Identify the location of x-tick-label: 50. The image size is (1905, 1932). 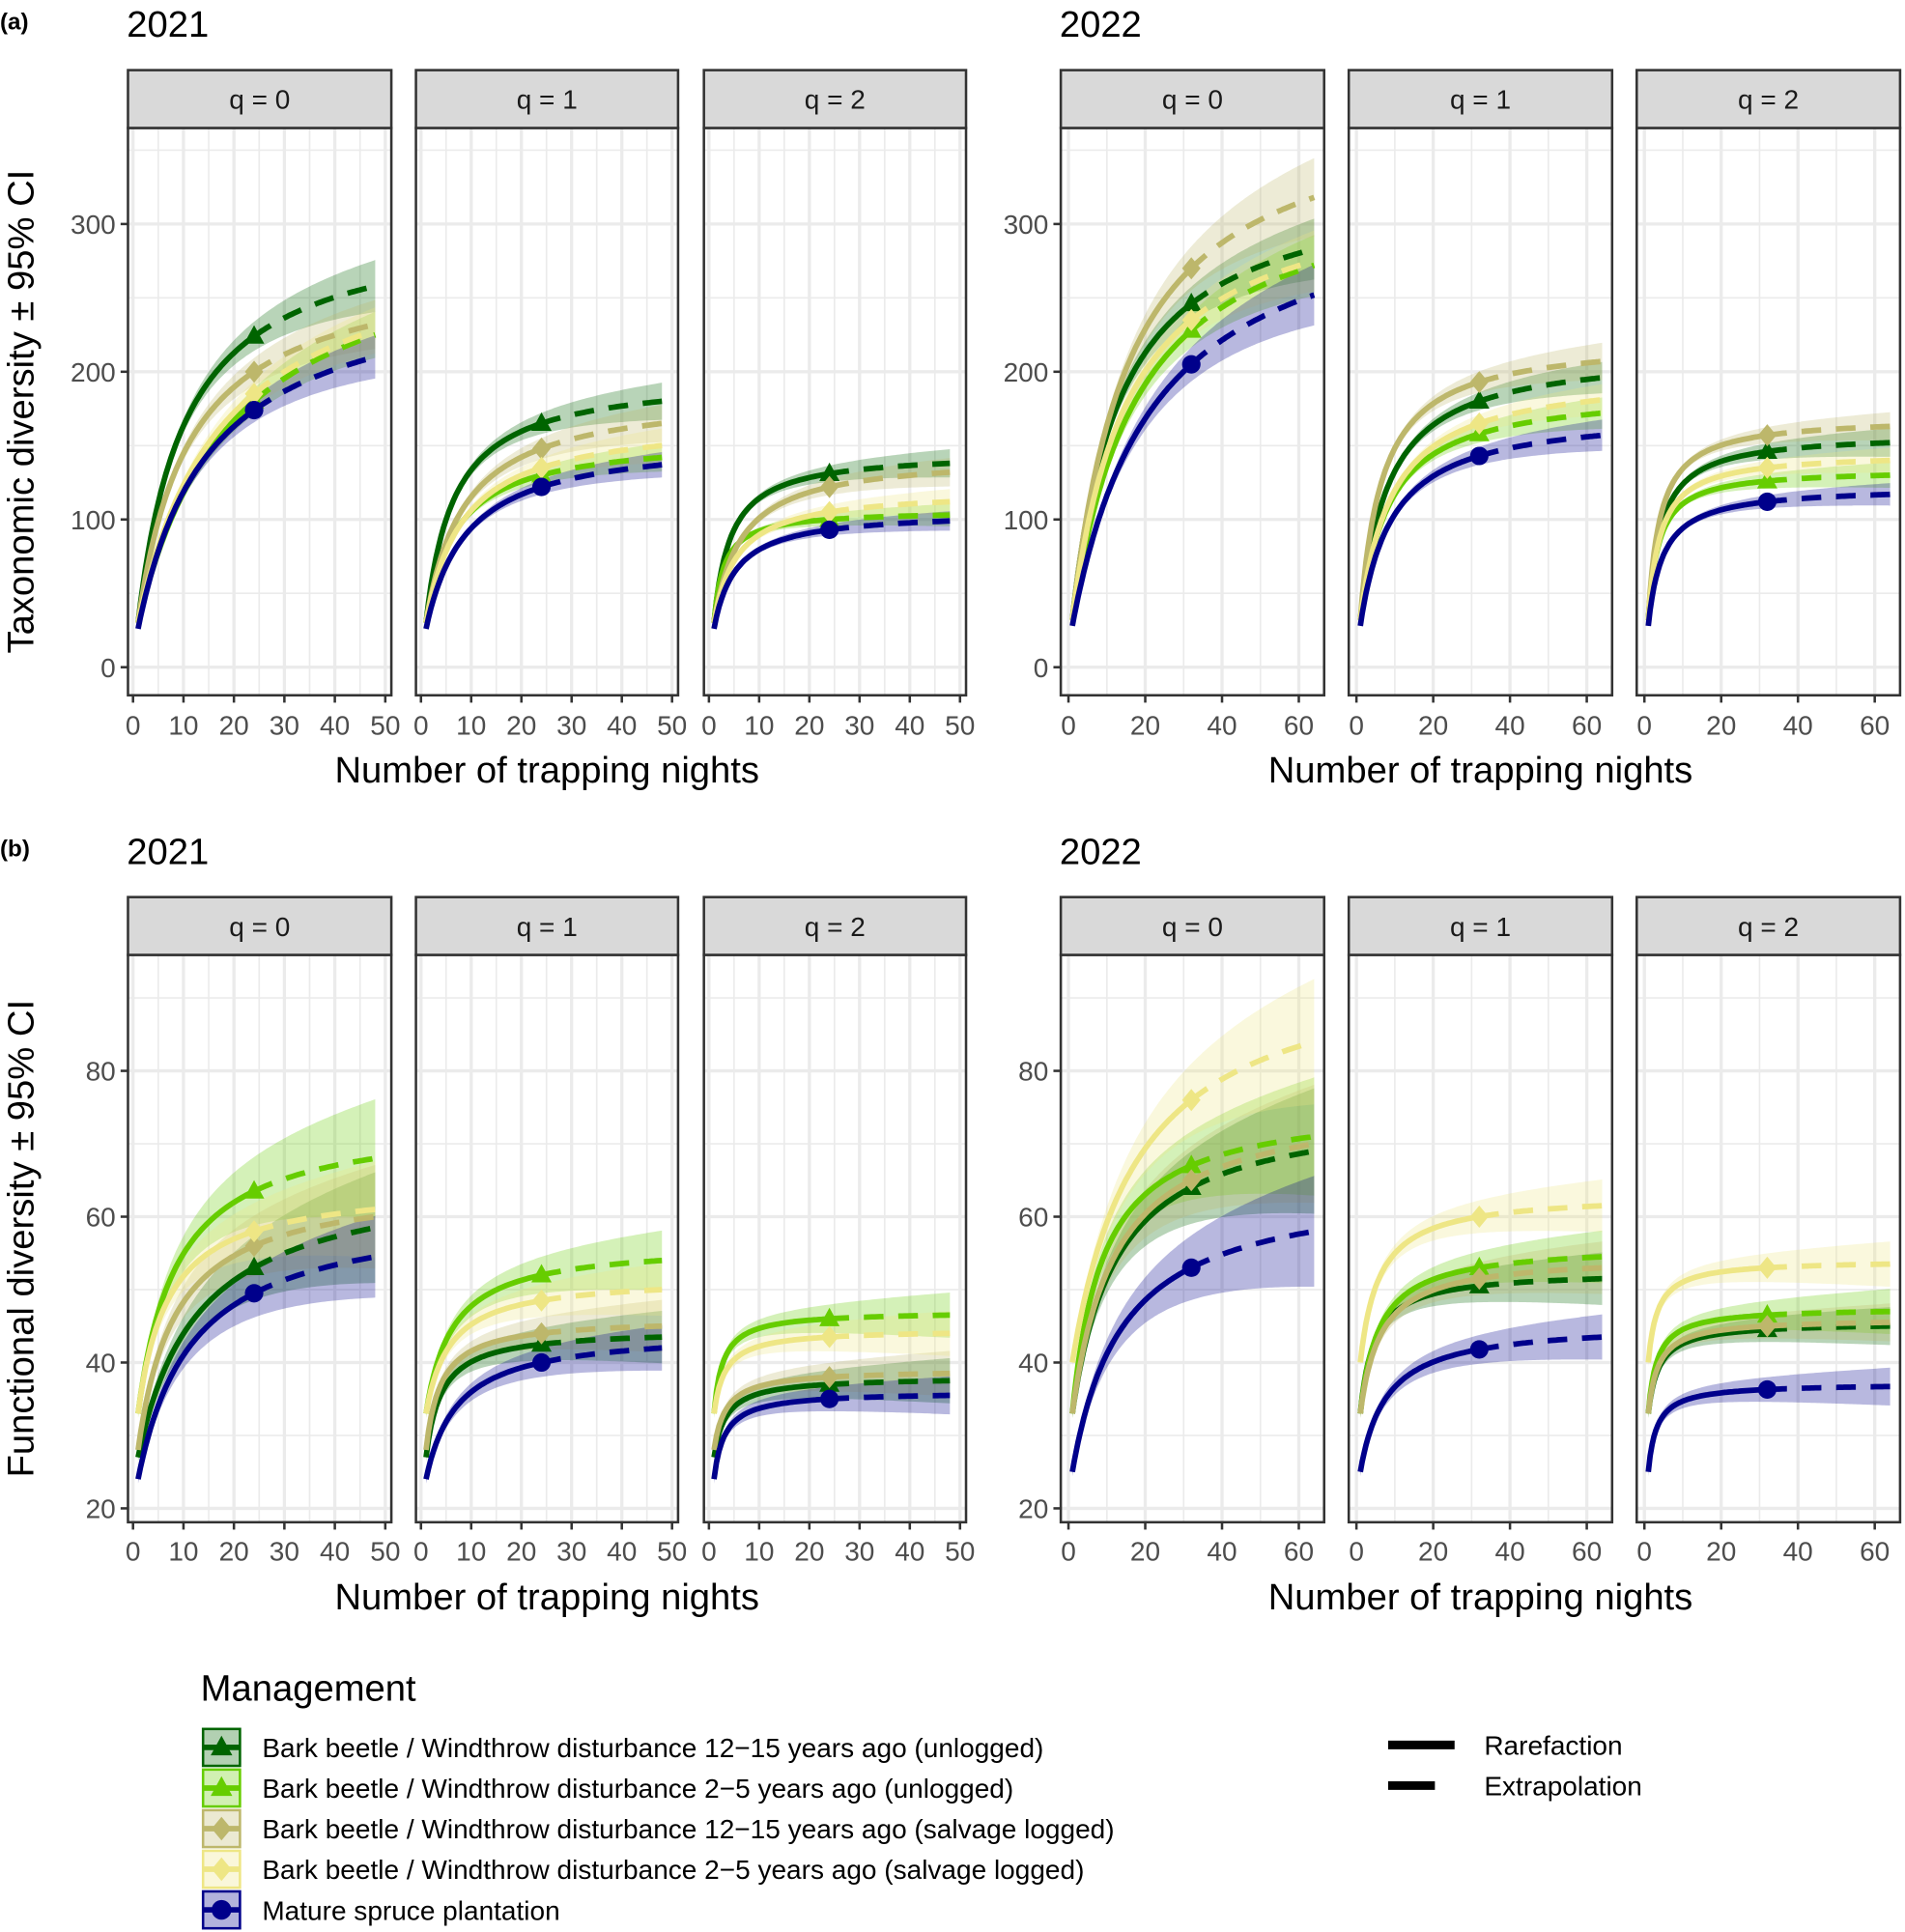
(672, 726).